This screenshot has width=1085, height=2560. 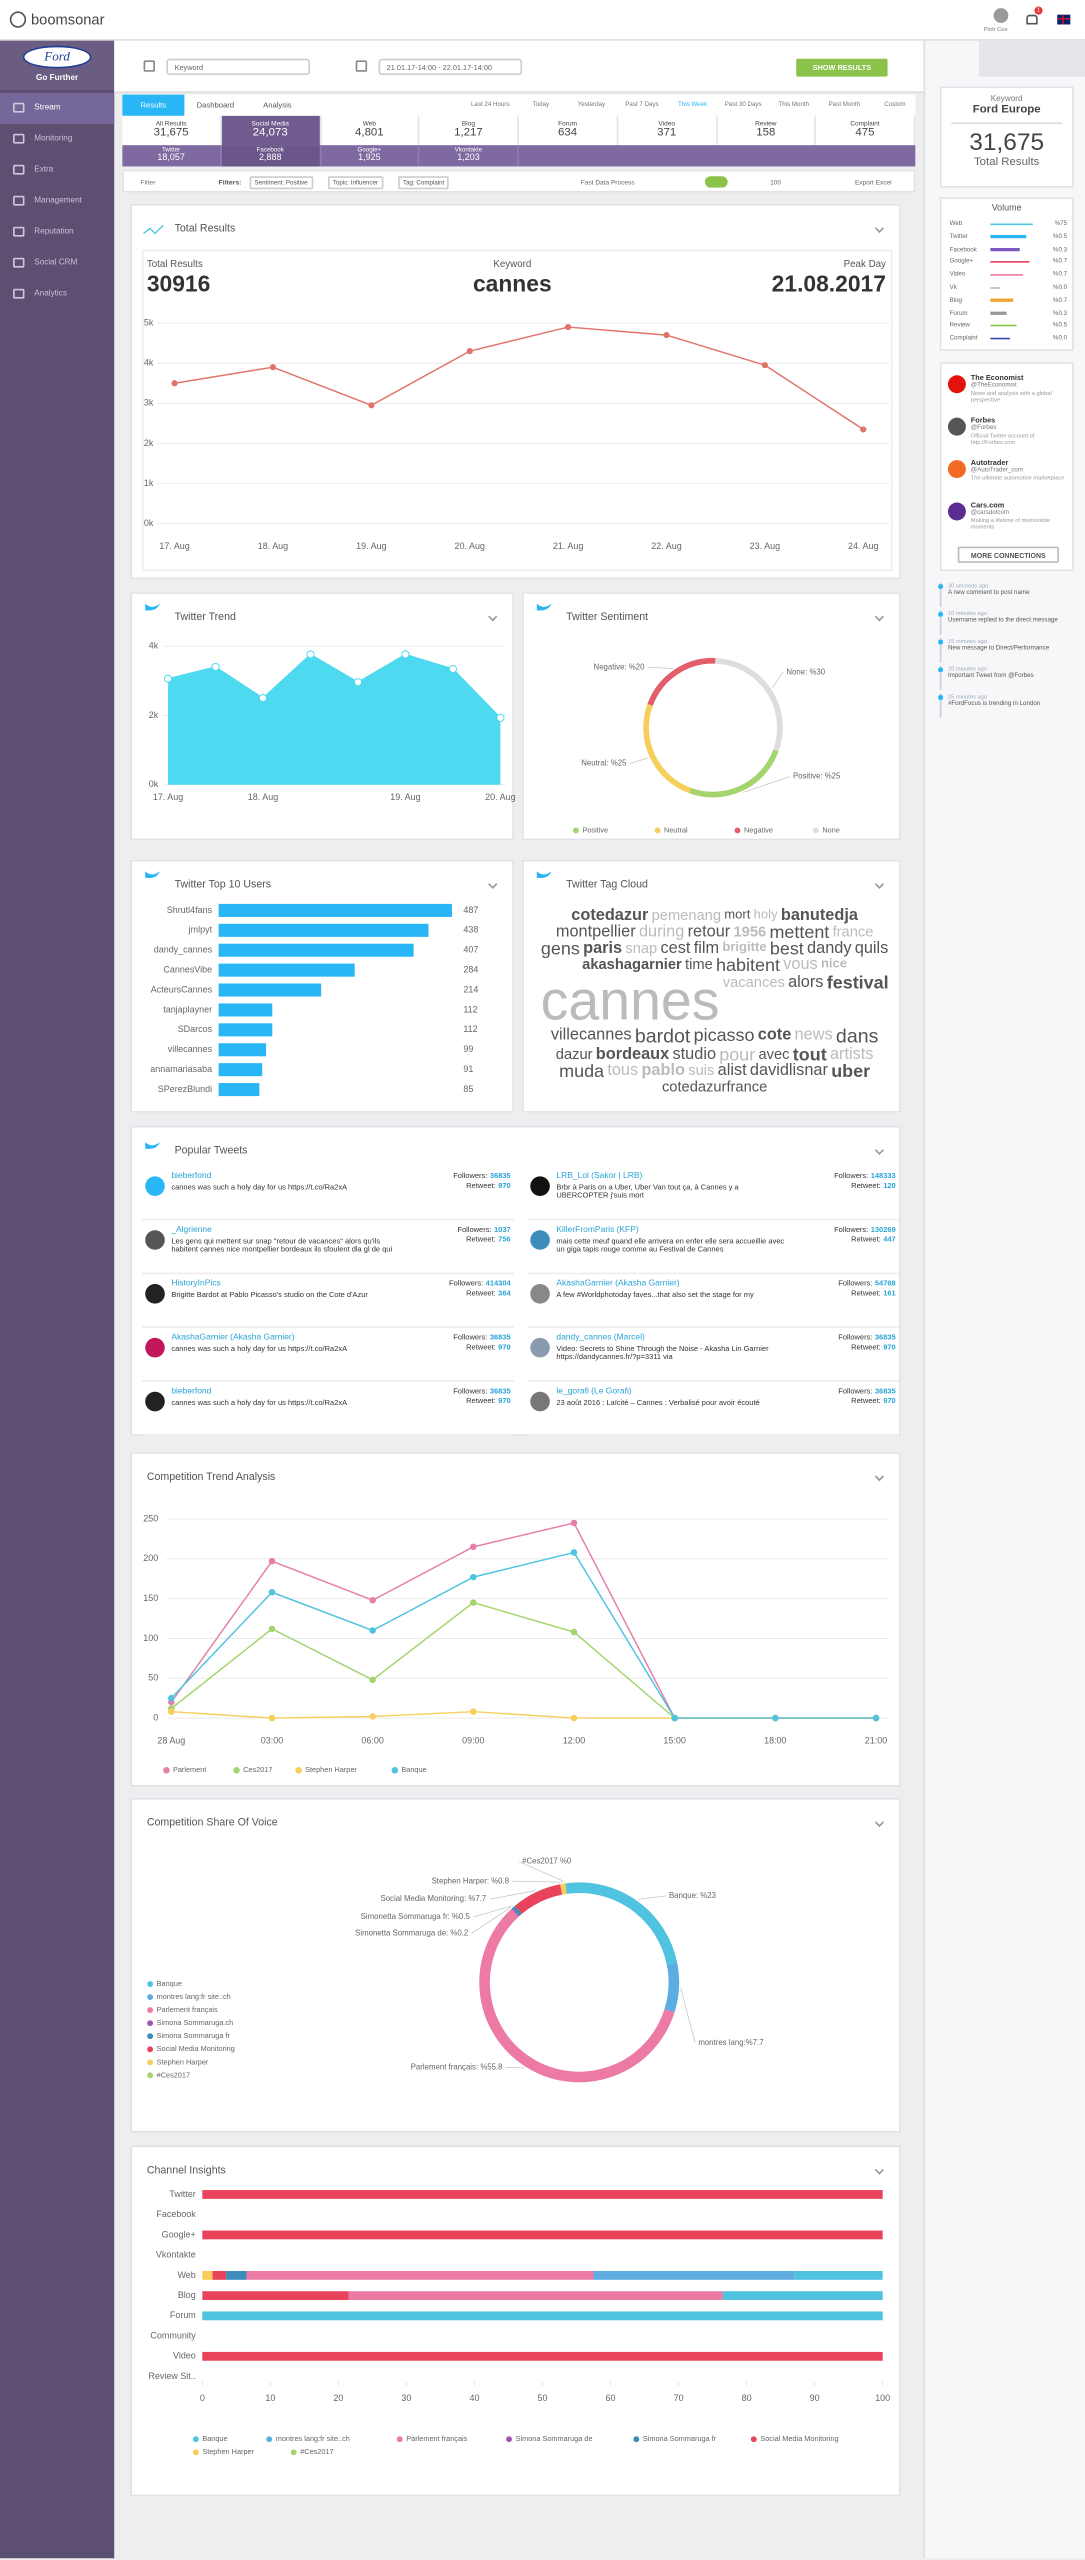 What do you see at coordinates (1001, 15) in the screenshot?
I see `avatar` at bounding box center [1001, 15].